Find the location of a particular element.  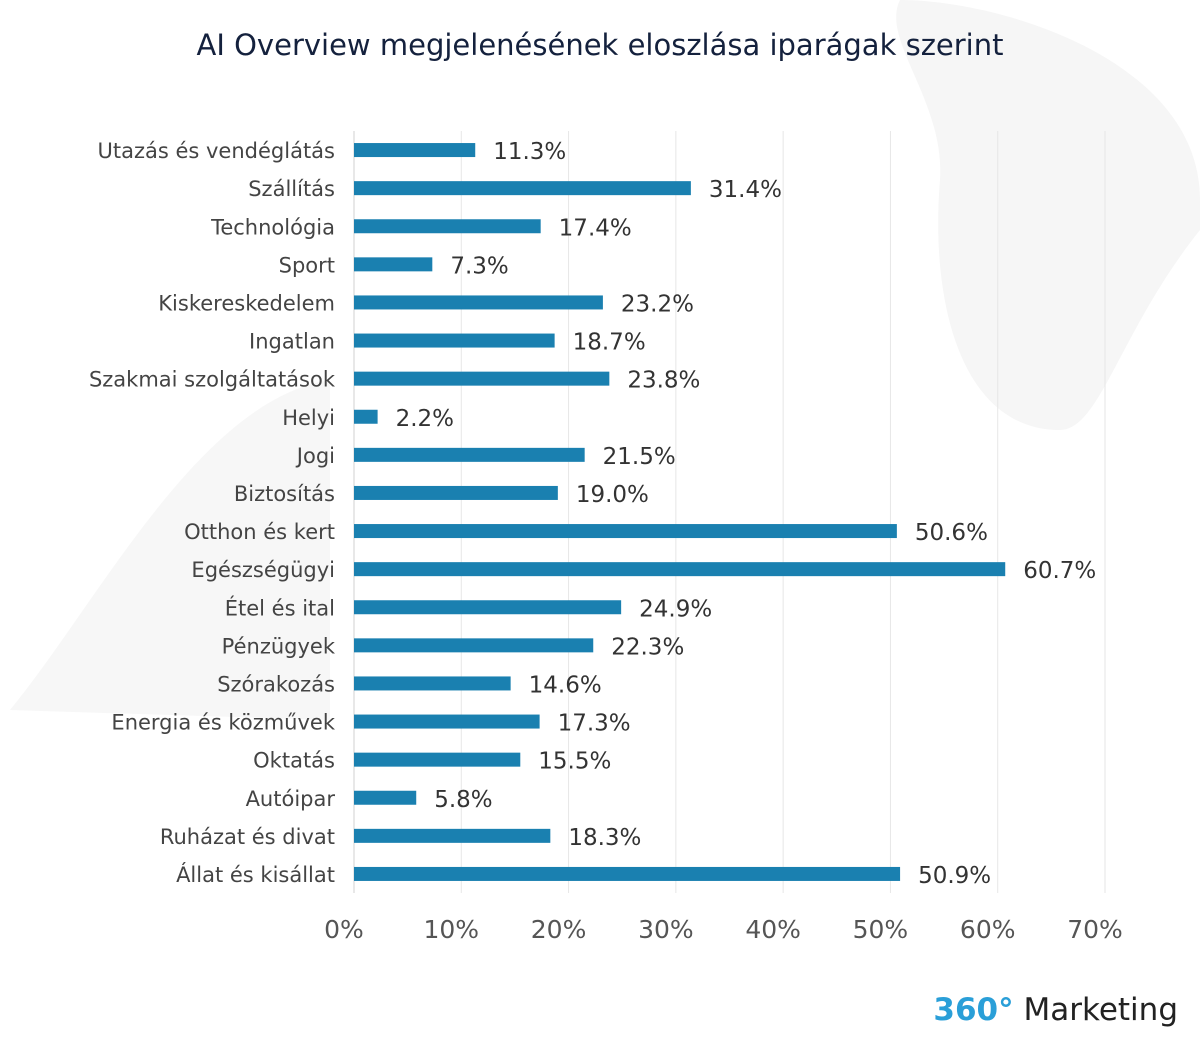

data-label: 14.6% is located at coordinates (565, 685).